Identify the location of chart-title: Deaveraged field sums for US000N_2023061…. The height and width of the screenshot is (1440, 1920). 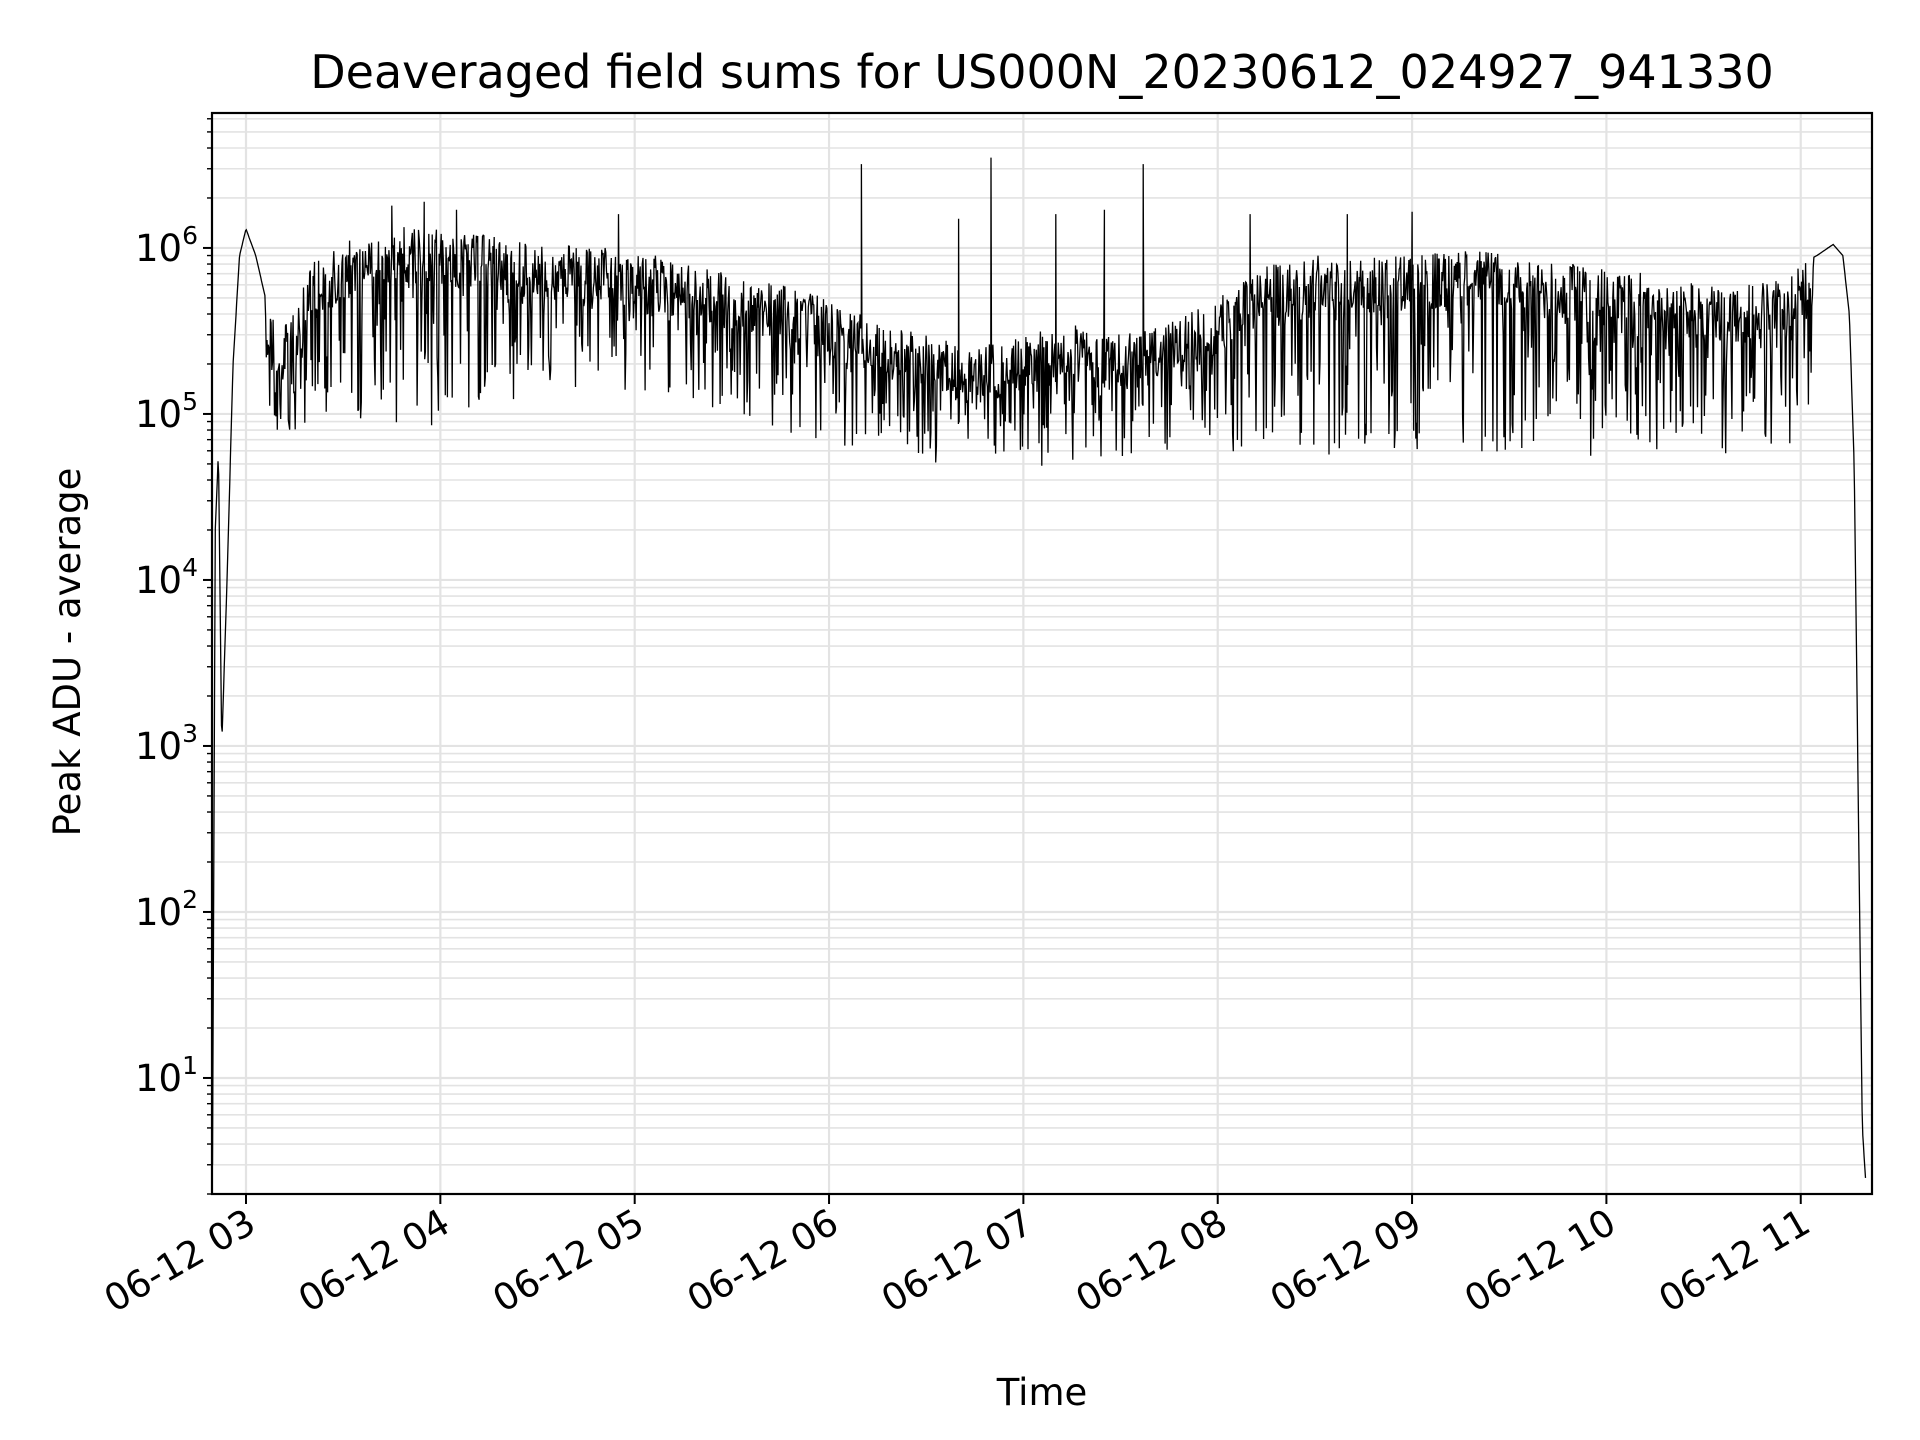
(1042, 72).